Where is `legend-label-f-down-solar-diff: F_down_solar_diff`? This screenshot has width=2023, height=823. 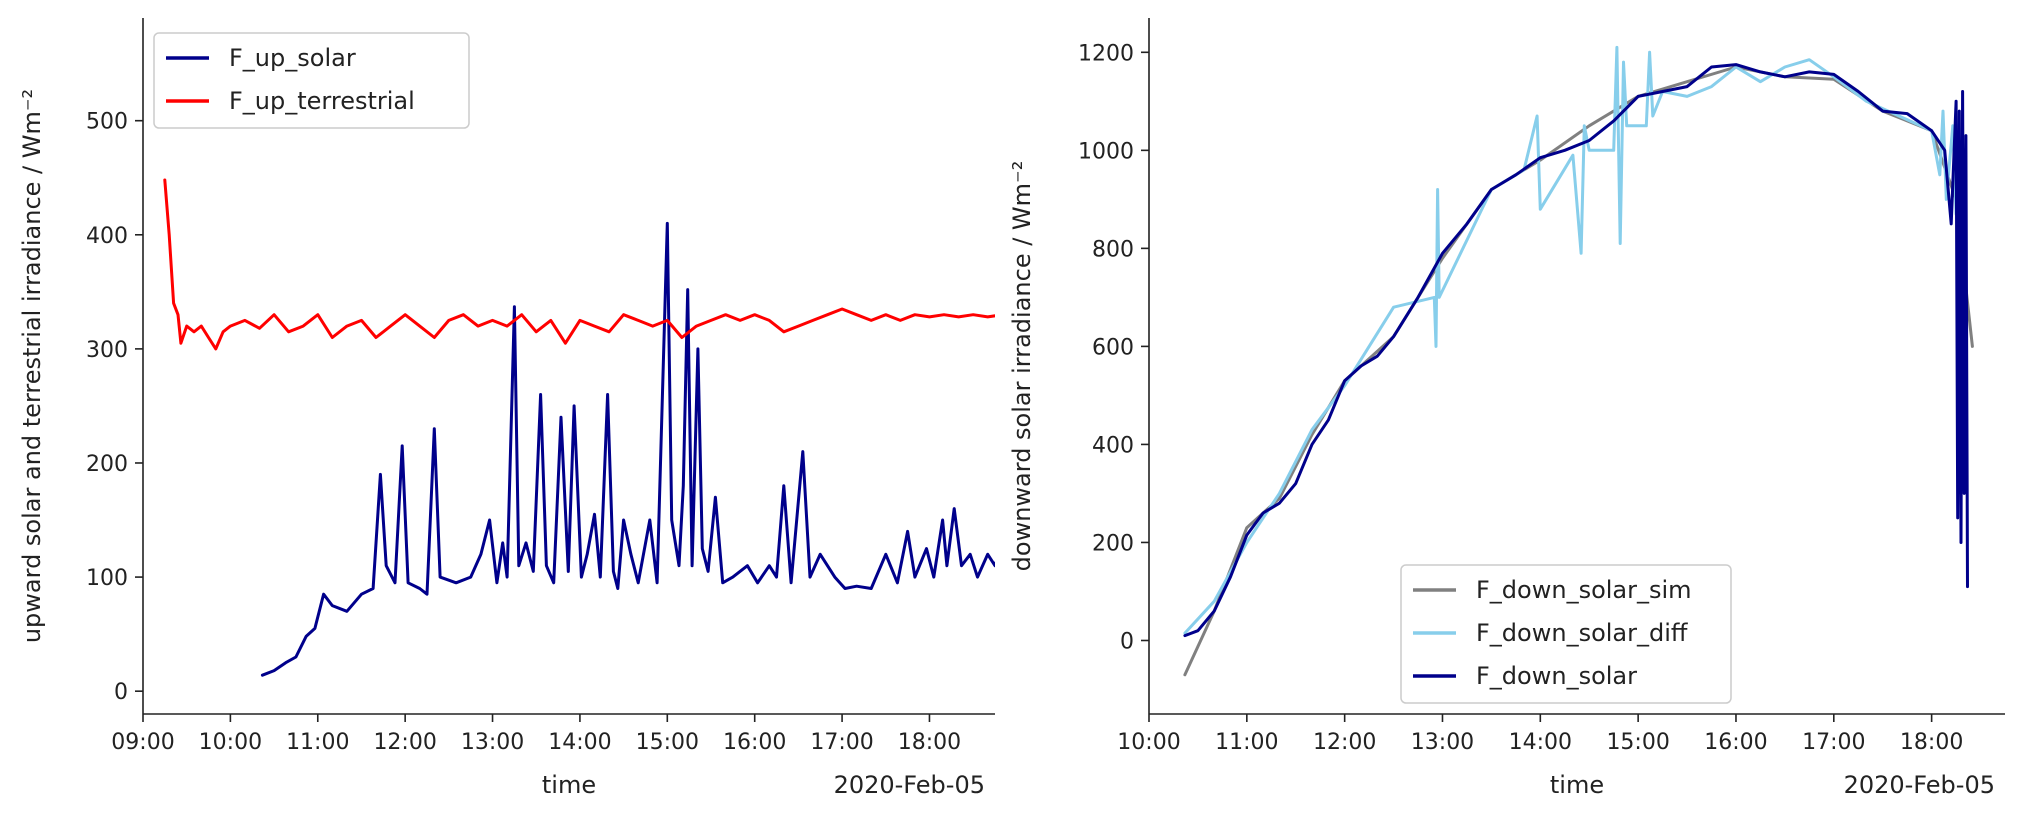 legend-label-f-down-solar-diff: F_down_solar_diff is located at coordinates (1582, 633).